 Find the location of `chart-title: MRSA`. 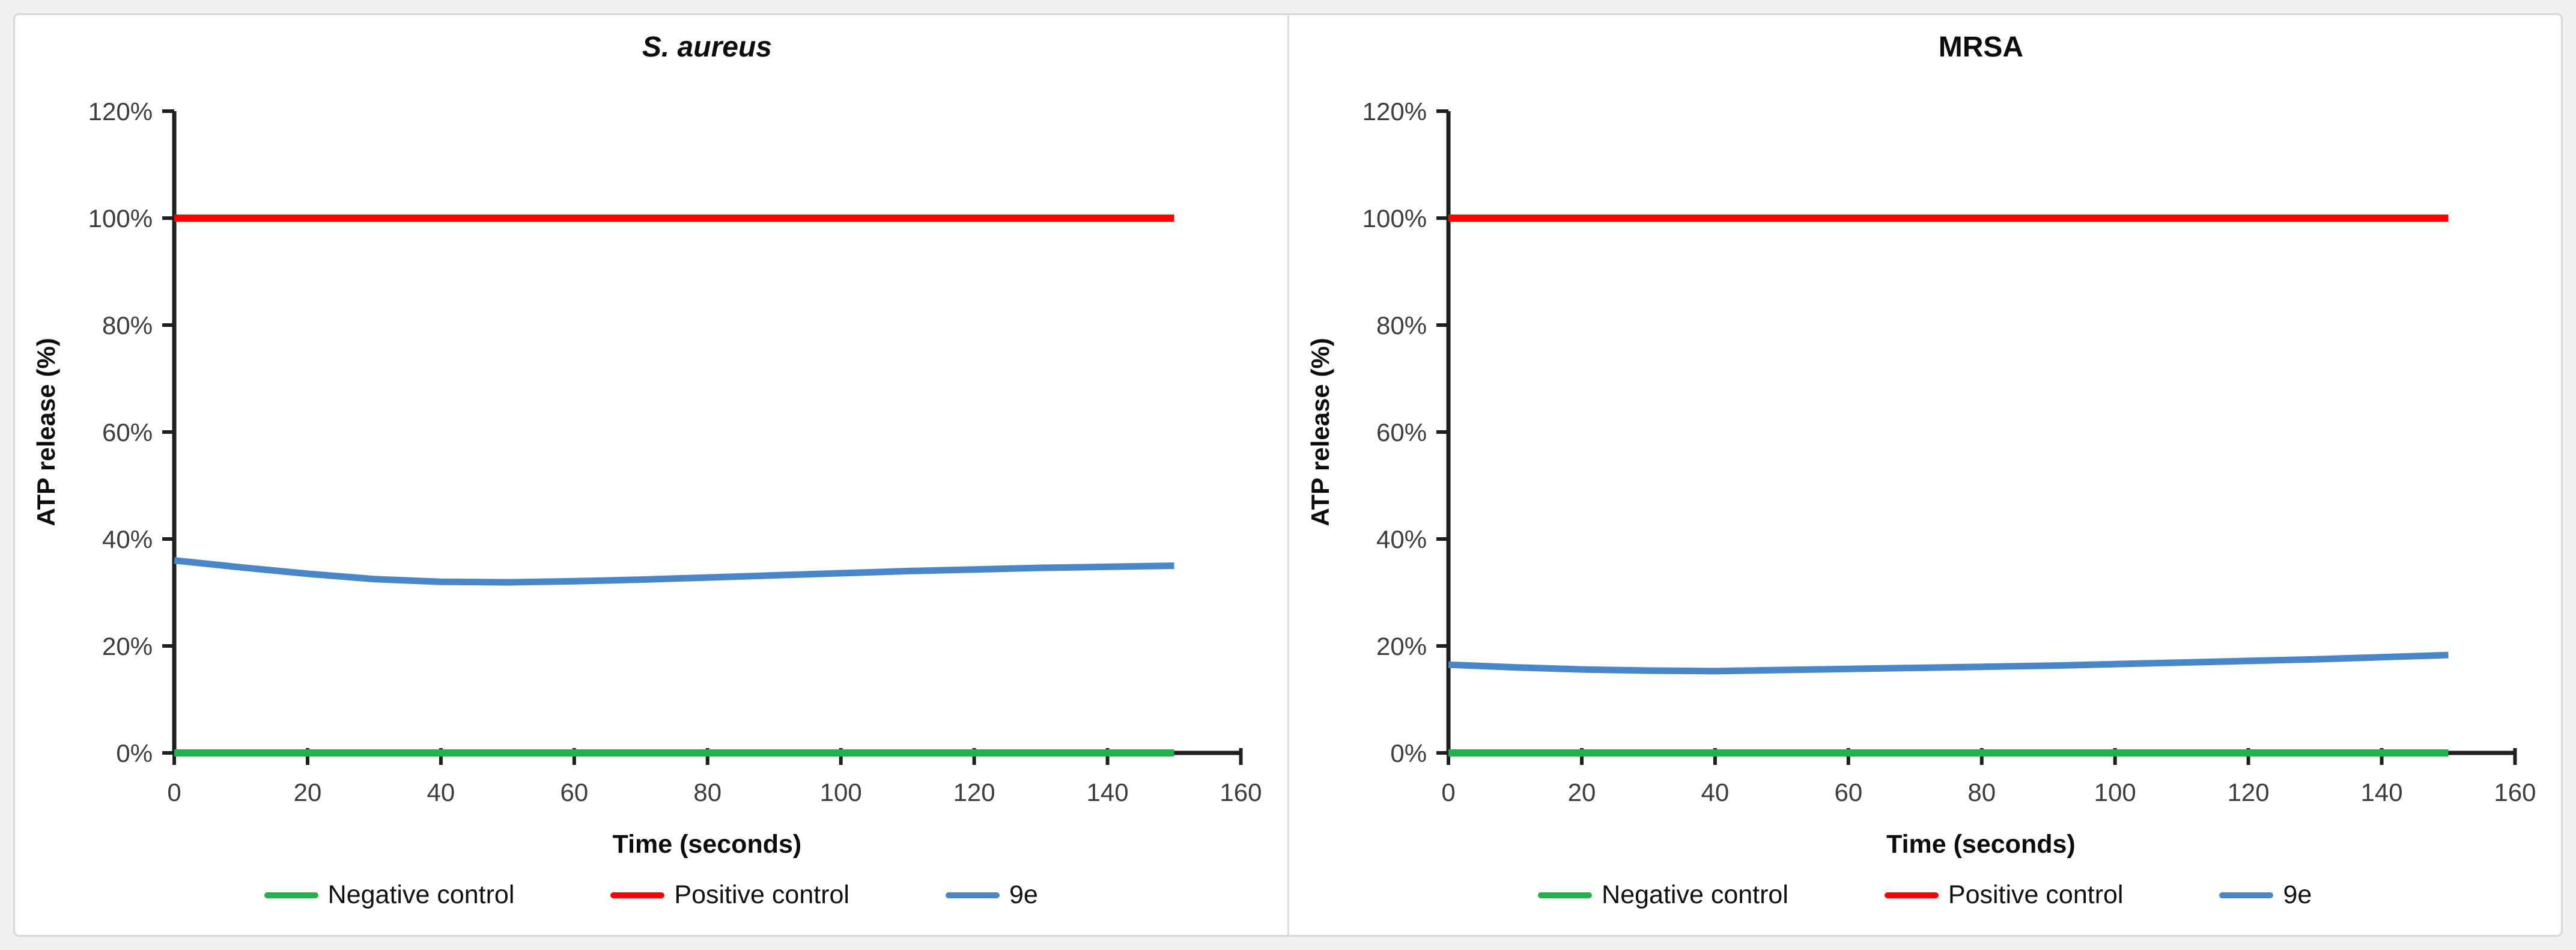

chart-title: MRSA is located at coordinates (1981, 47).